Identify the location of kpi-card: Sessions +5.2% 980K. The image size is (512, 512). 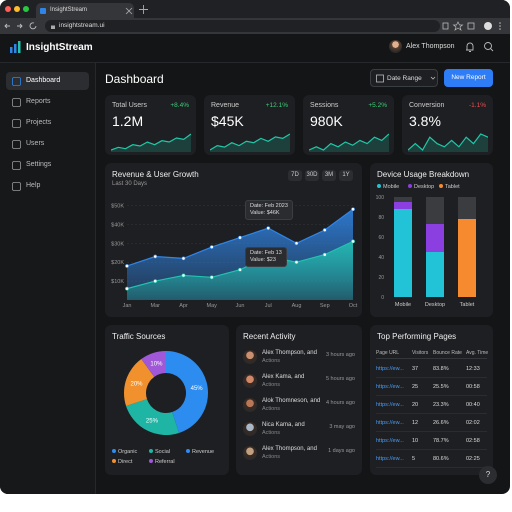
(348, 125).